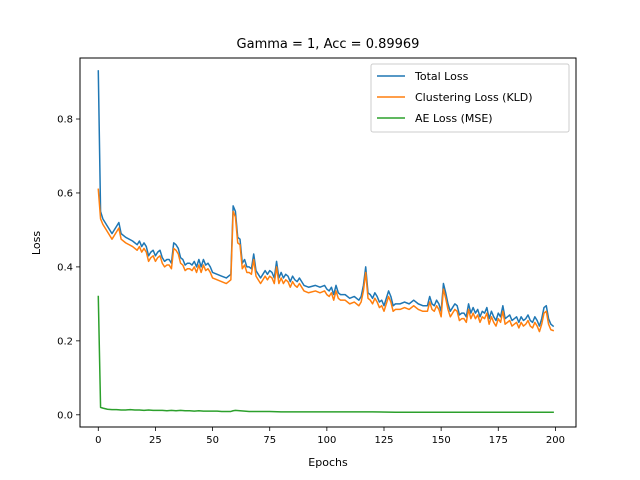 The width and height of the screenshot is (640, 480). What do you see at coordinates (212, 440) in the screenshot?
I see `x-tick-label: 50` at bounding box center [212, 440].